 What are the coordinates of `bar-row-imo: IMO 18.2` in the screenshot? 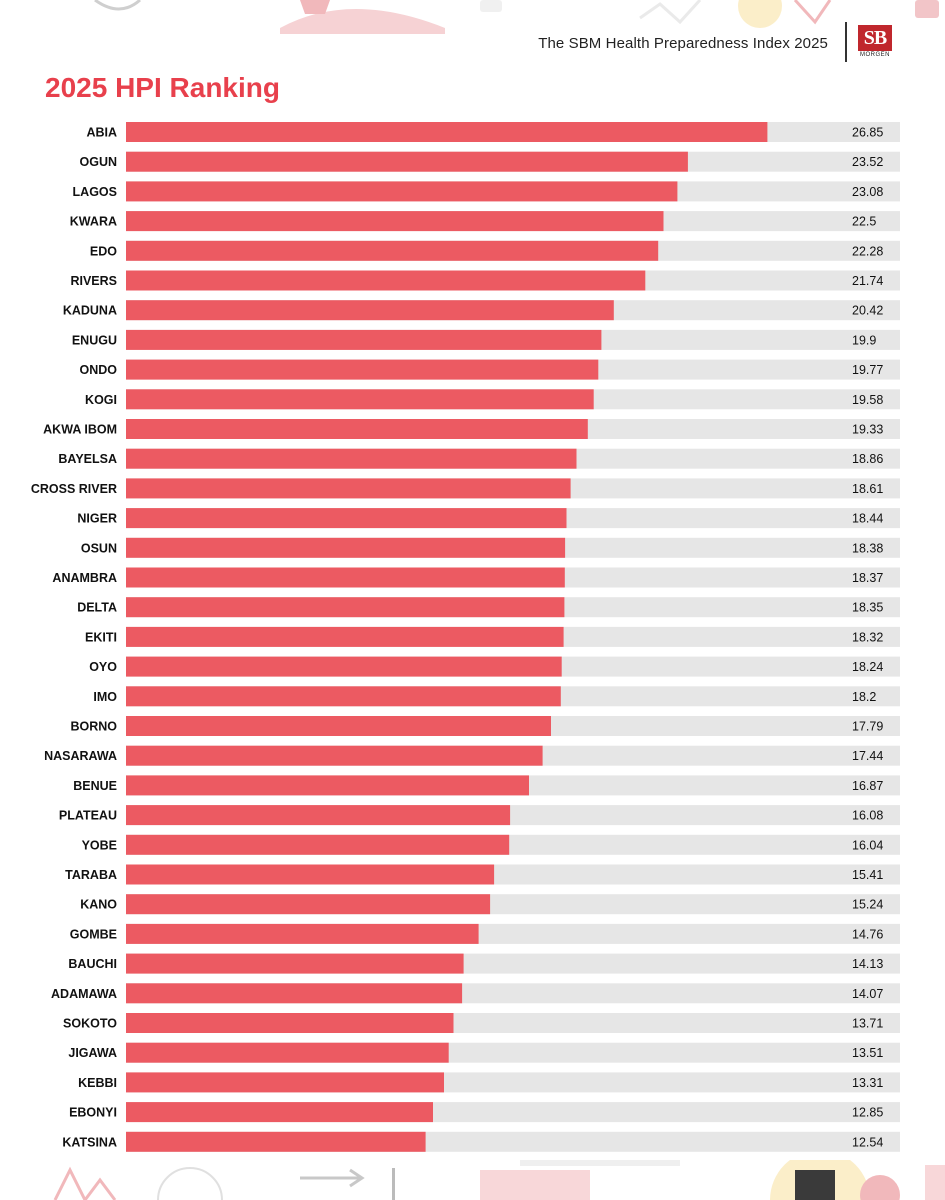 It's located at (496, 696).